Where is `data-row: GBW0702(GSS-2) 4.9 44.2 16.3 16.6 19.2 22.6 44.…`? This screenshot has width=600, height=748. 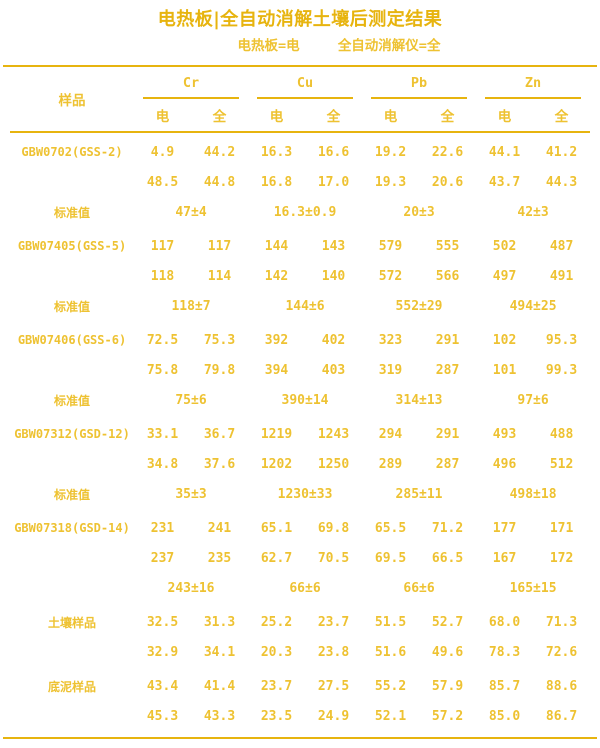 data-row: GBW0702(GSS-2) 4.9 44.2 16.3 16.6 19.2 22.6 44.… is located at coordinates (300, 149).